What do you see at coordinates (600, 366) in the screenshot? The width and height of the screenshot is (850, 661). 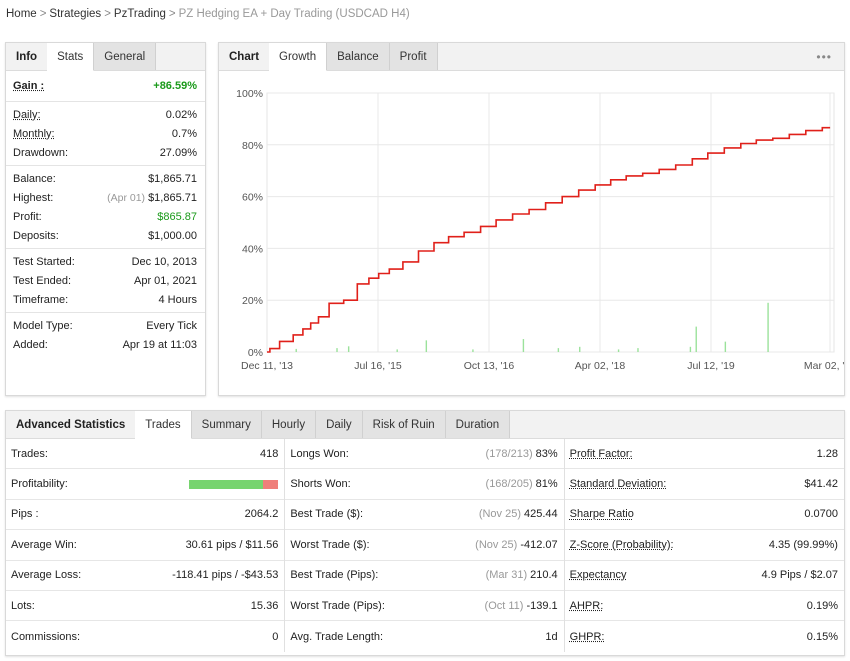 I see `x-tick-label: Apr 02, '18` at bounding box center [600, 366].